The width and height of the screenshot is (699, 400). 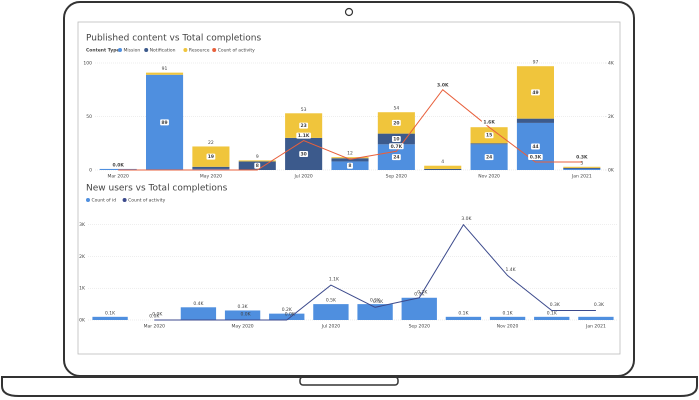 I want to click on x-tick-label: Jan 2021, so click(x=581, y=177).